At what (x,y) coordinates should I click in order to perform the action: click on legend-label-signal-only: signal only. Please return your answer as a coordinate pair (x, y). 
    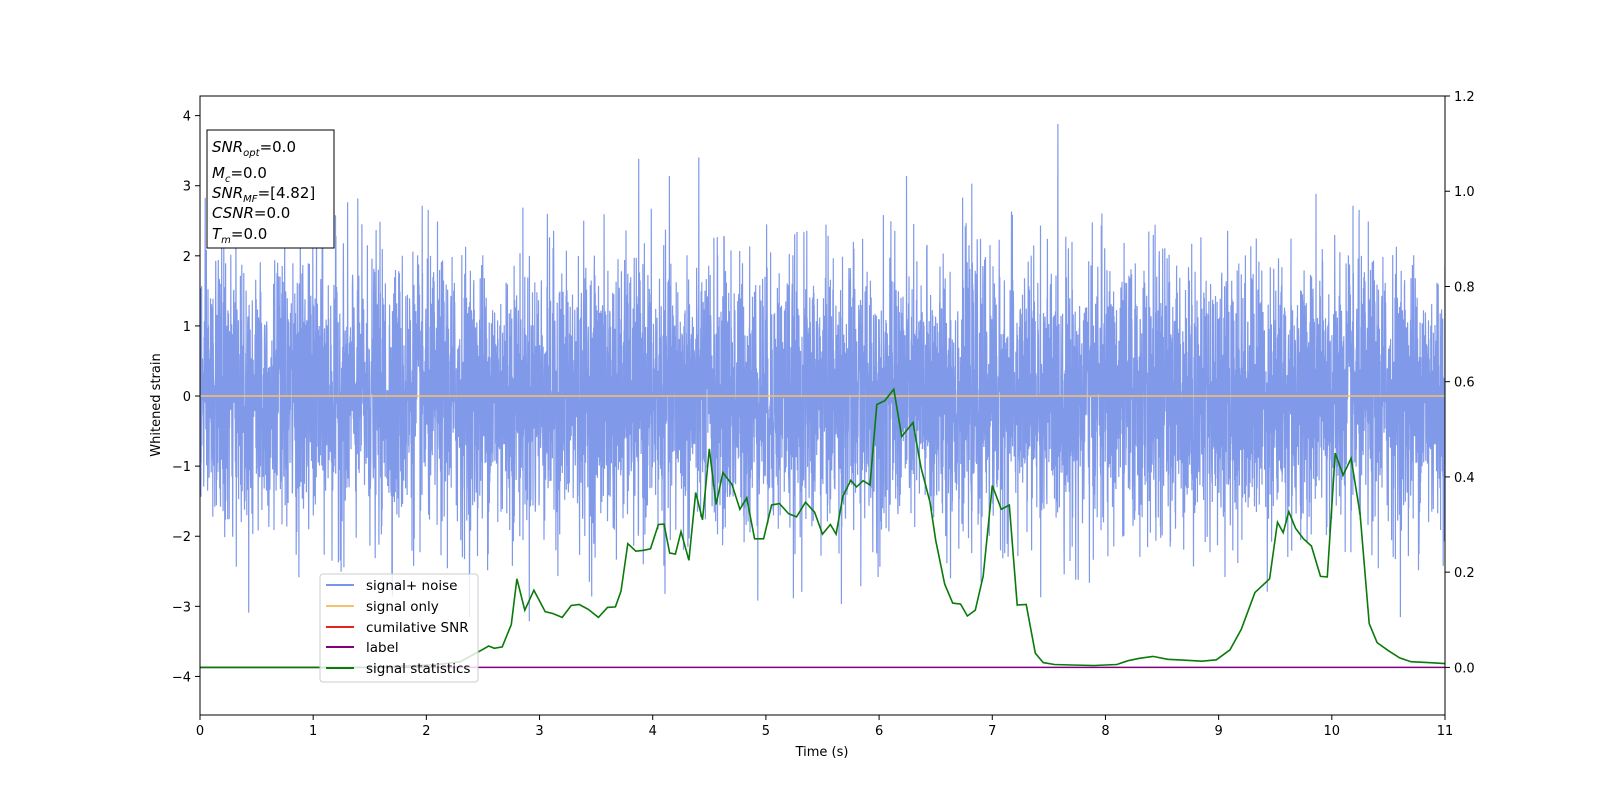
    Looking at the image, I should click on (402, 607).